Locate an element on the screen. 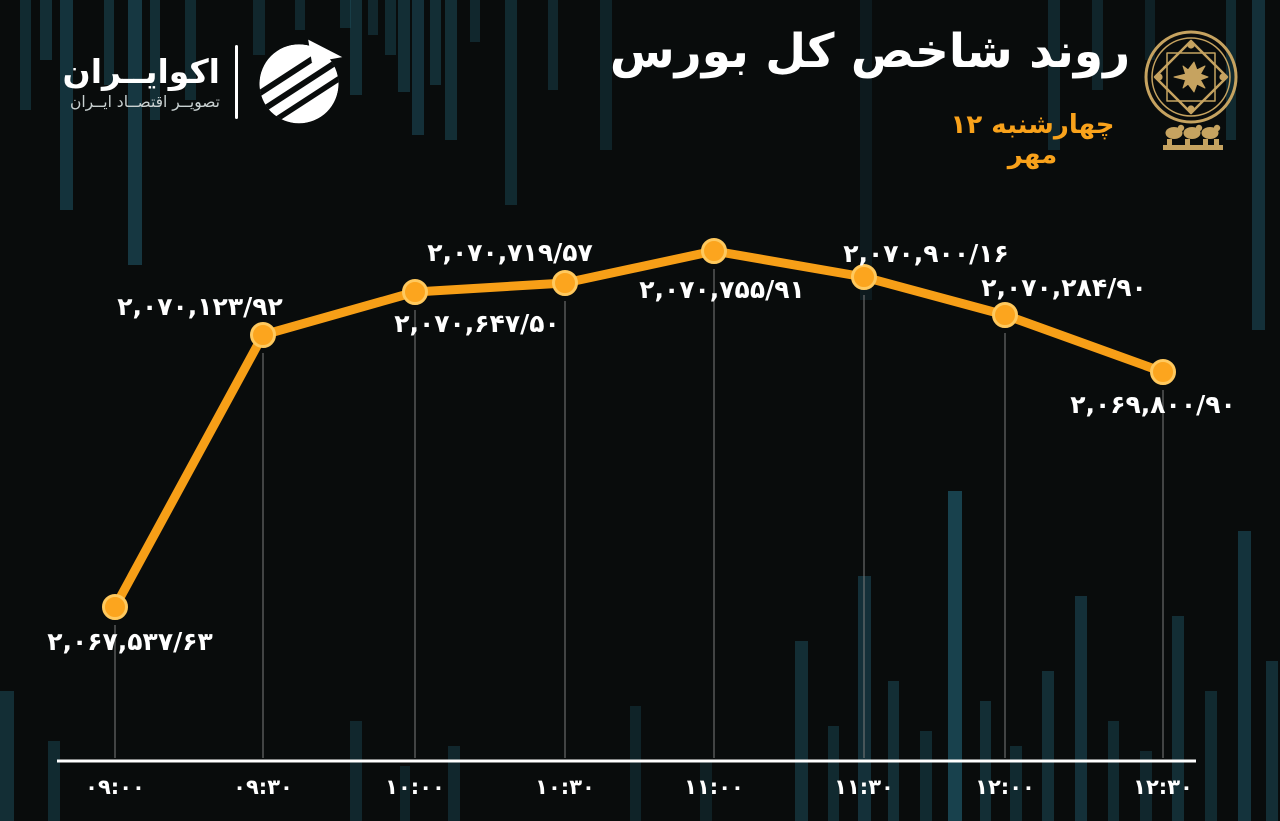 Image resolution: width=1280 pixels, height=821 pixels. x-axis-tick-label: ۰۹:۰۰ is located at coordinates (115, 787).